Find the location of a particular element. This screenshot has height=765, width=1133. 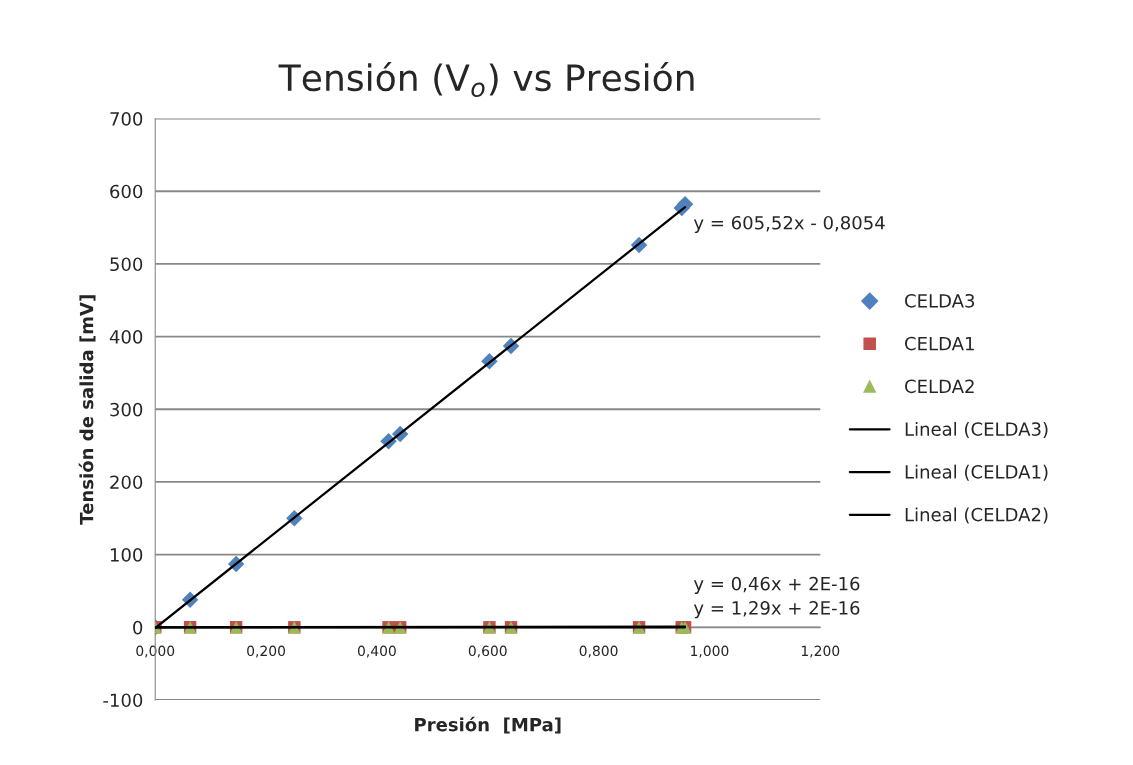

x-tick-label: 0,600 is located at coordinates (487, 651).